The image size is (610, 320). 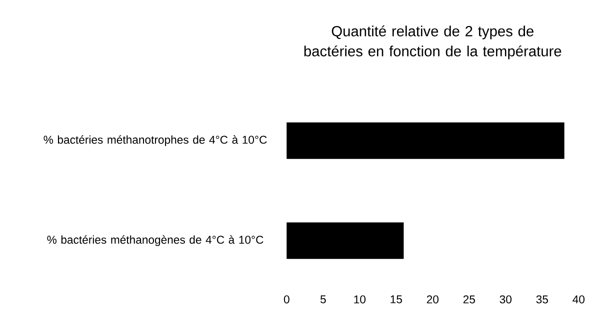 What do you see at coordinates (578, 299) in the screenshot?
I see `x-tick-label: 40` at bounding box center [578, 299].